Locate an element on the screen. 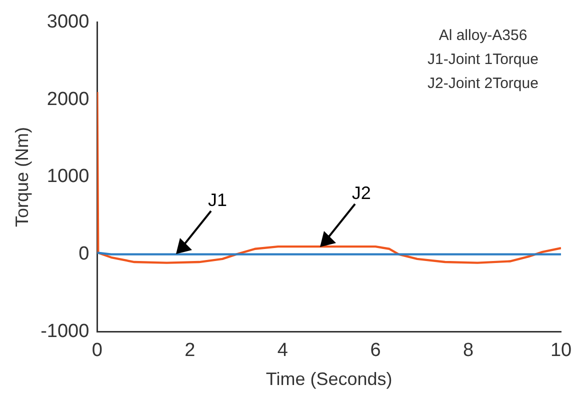  x-tick-label: 4 is located at coordinates (282, 351).